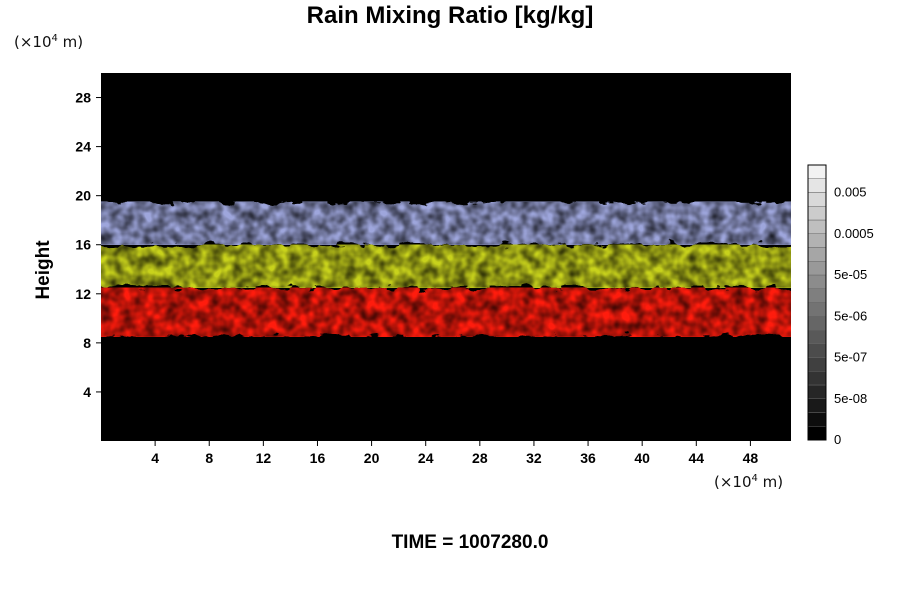 The image size is (900, 600). Describe the element at coordinates (454, 453) in the screenshot. I see `x-axis: 4 8 12 16 20 24 28 32 36 40 44 48` at that location.